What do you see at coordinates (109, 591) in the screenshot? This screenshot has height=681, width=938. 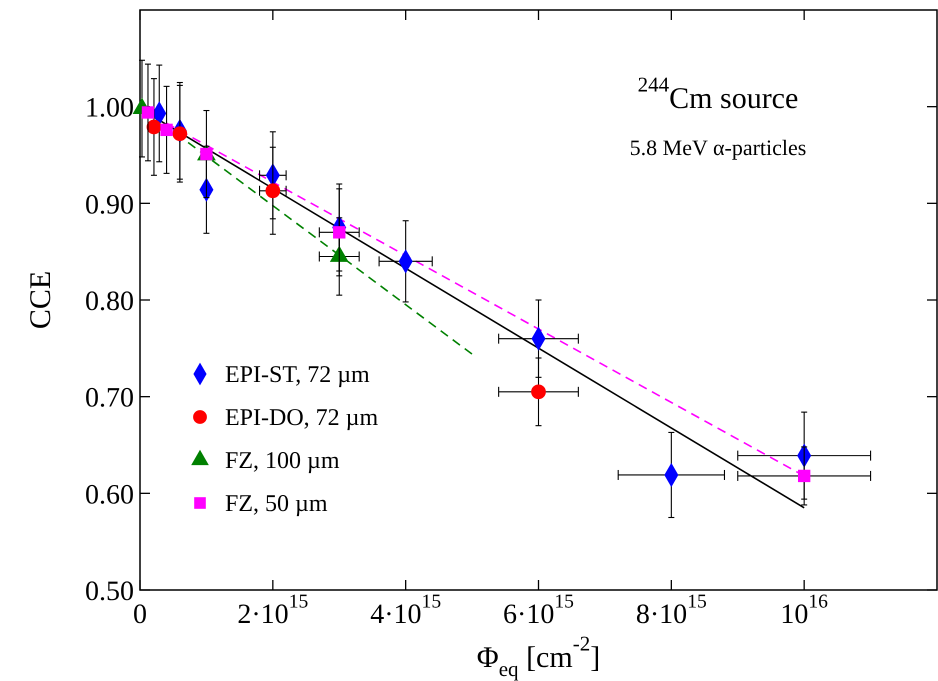 I see `y-tick-label: 0.50` at bounding box center [109, 591].